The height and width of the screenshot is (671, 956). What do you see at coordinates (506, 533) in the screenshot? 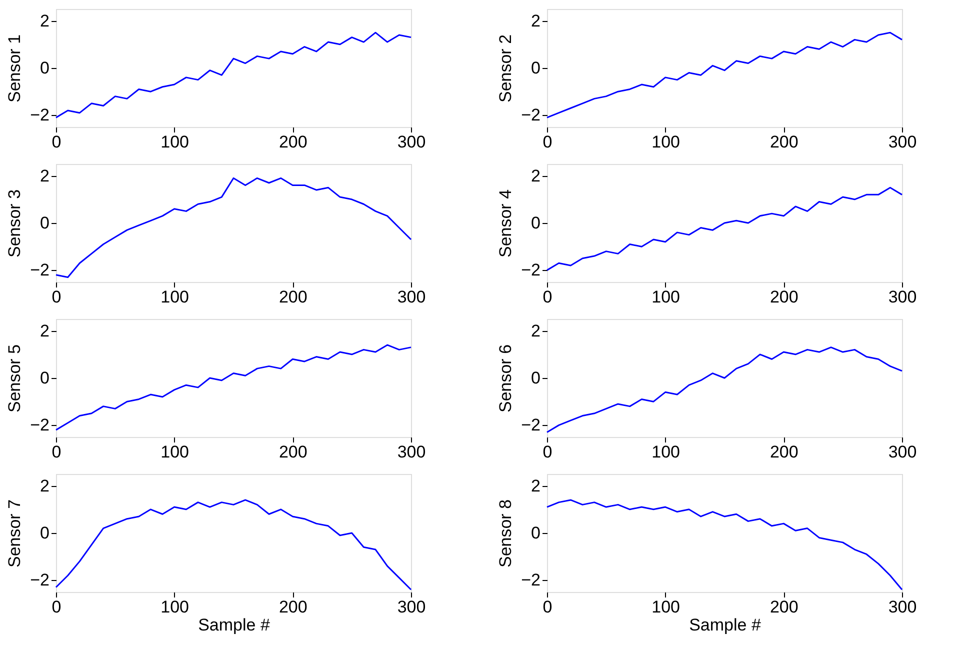
I see `y-axis-title: Sensor 8` at bounding box center [506, 533].